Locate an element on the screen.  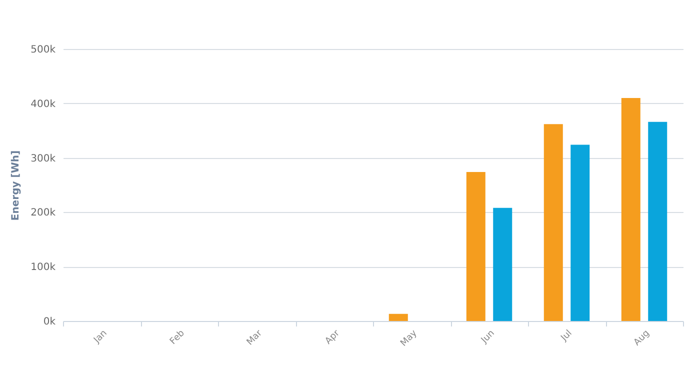
x-tick-label: Apr is located at coordinates (333, 337).